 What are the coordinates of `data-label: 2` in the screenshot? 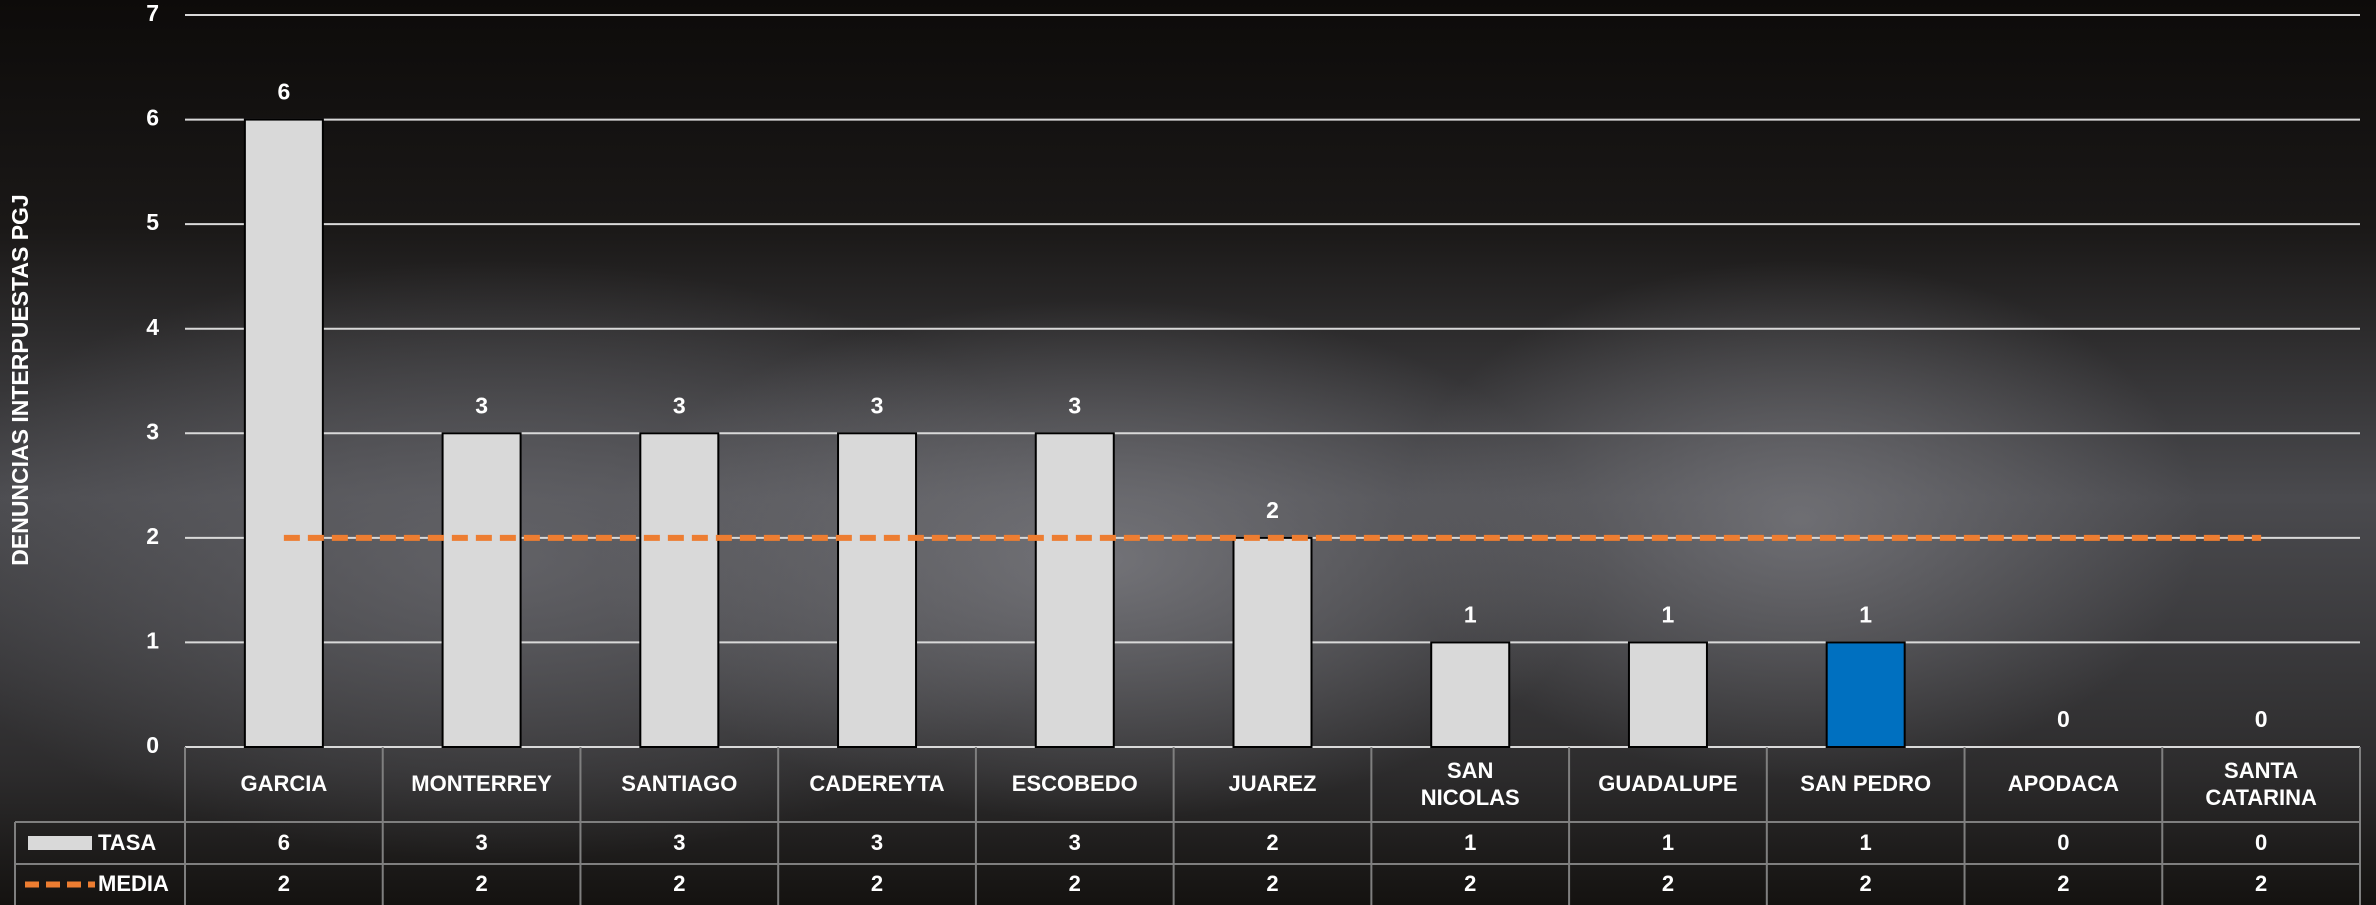 It's located at (1272, 510).